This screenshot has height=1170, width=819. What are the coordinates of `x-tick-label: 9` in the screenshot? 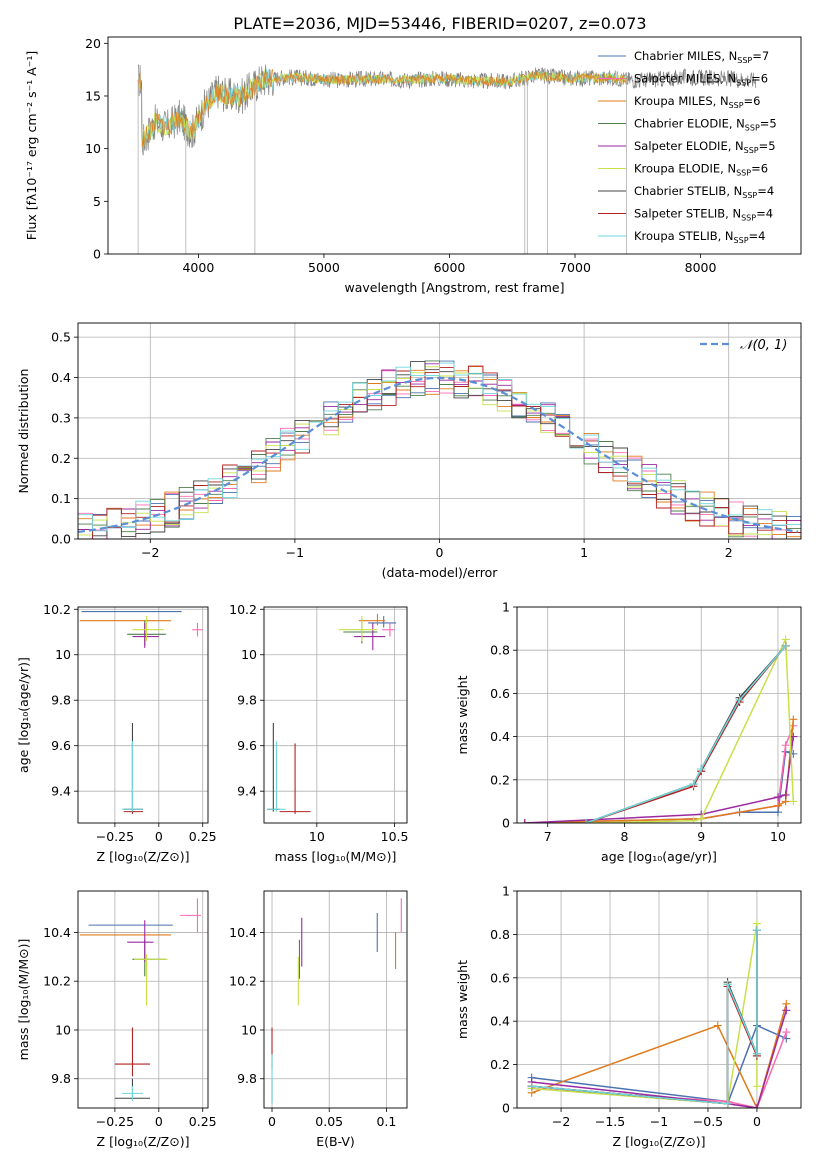 It's located at (701, 836).